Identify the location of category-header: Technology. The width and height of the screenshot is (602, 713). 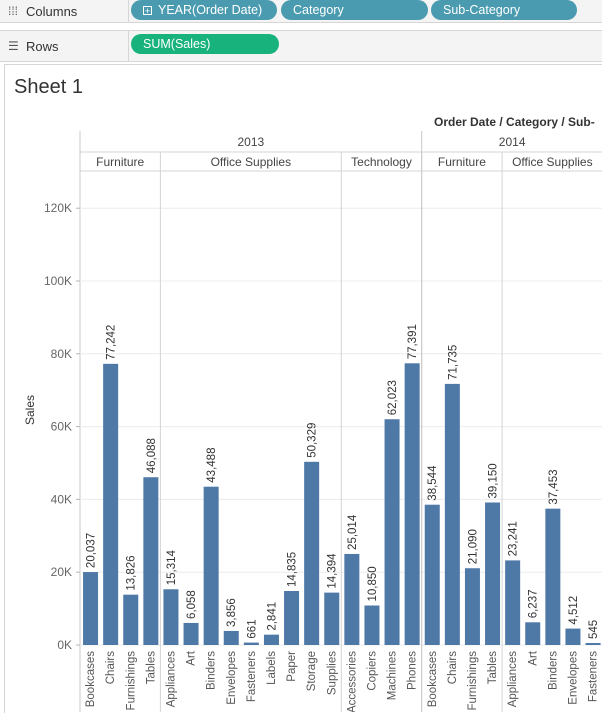
(381, 162).